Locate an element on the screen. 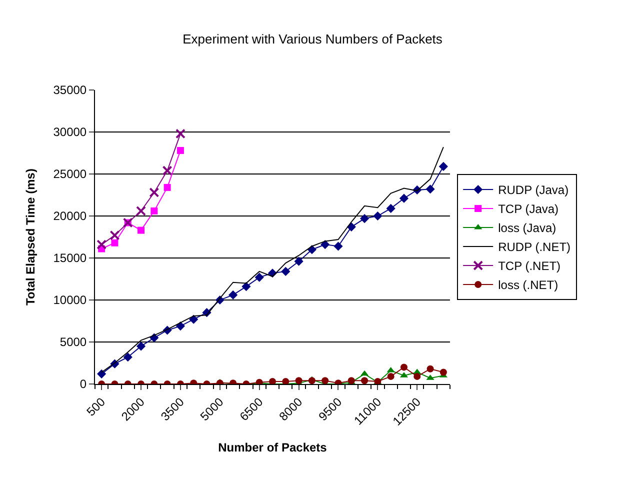 The width and height of the screenshot is (625, 494). y-tick-label: 0 is located at coordinates (83, 384).